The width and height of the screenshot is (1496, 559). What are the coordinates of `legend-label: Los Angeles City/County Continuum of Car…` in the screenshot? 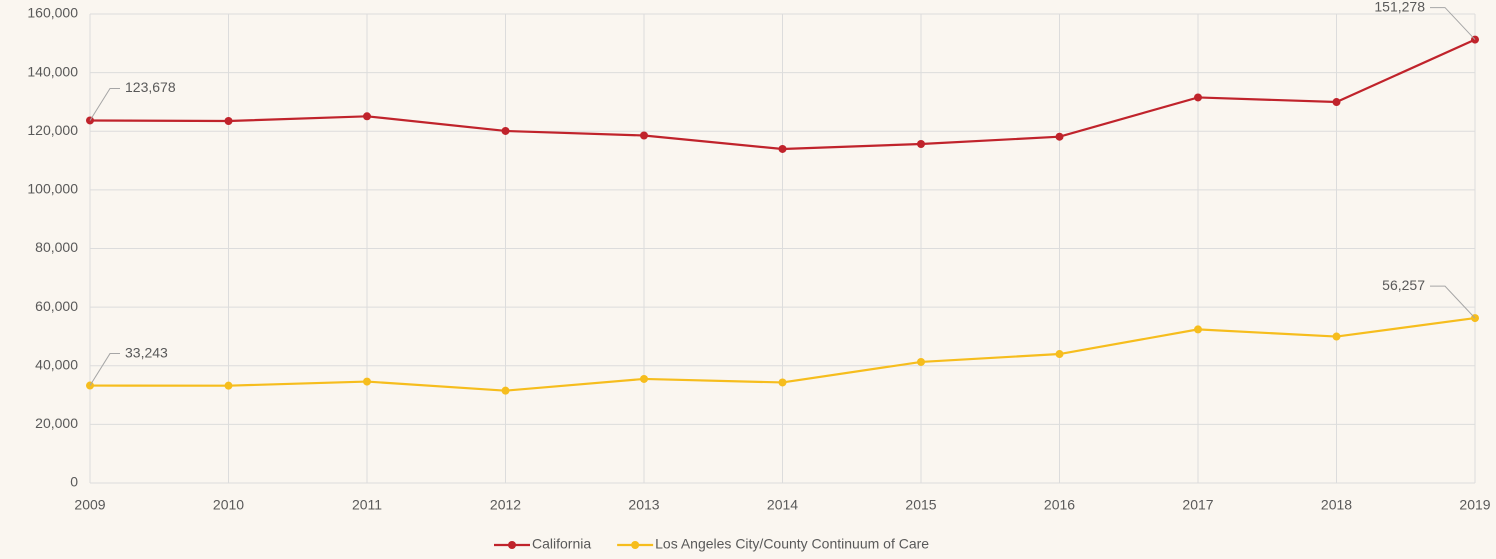 It's located at (792, 544).